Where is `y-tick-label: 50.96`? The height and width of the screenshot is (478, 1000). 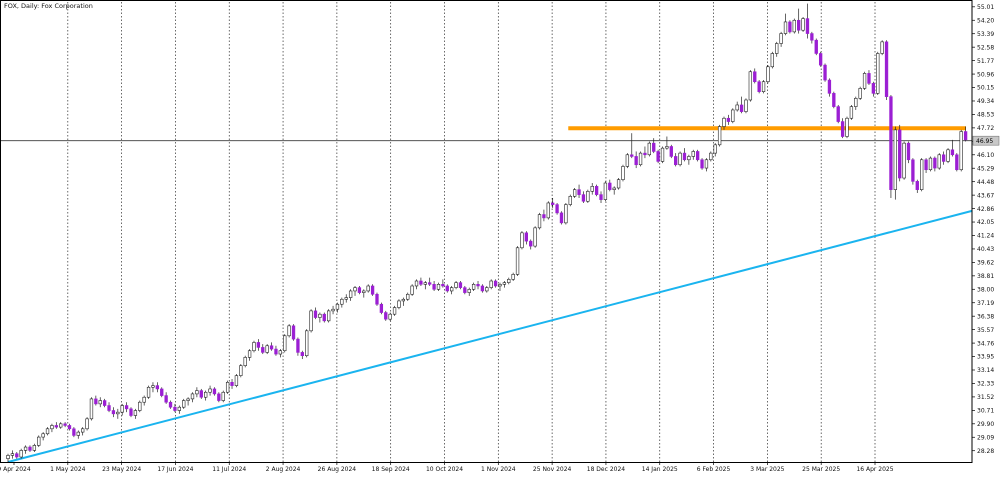
y-tick-label: 50.96 is located at coordinates (985, 74).